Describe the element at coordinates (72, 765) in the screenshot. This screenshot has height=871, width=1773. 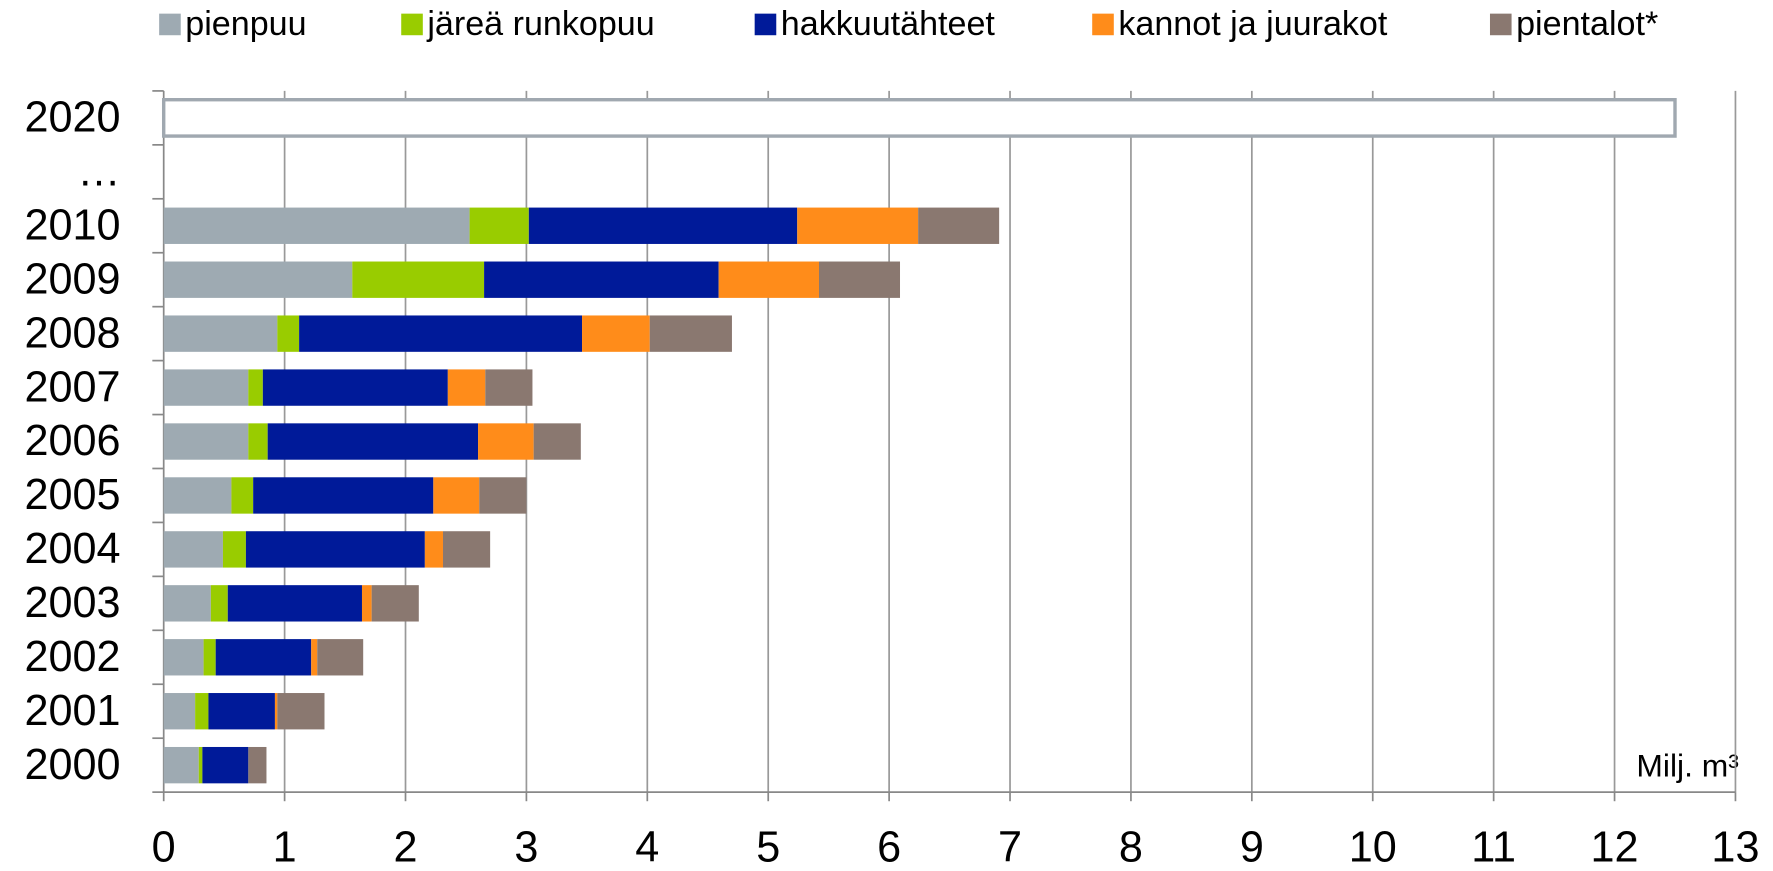
I see `y-tick-label: 2000` at that location.